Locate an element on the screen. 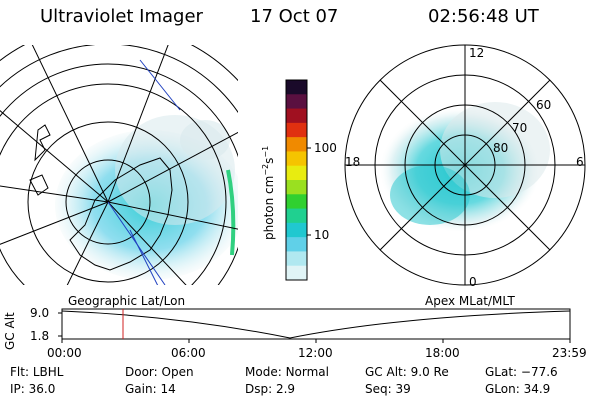  footer-door: Door: Open is located at coordinates (159, 372).